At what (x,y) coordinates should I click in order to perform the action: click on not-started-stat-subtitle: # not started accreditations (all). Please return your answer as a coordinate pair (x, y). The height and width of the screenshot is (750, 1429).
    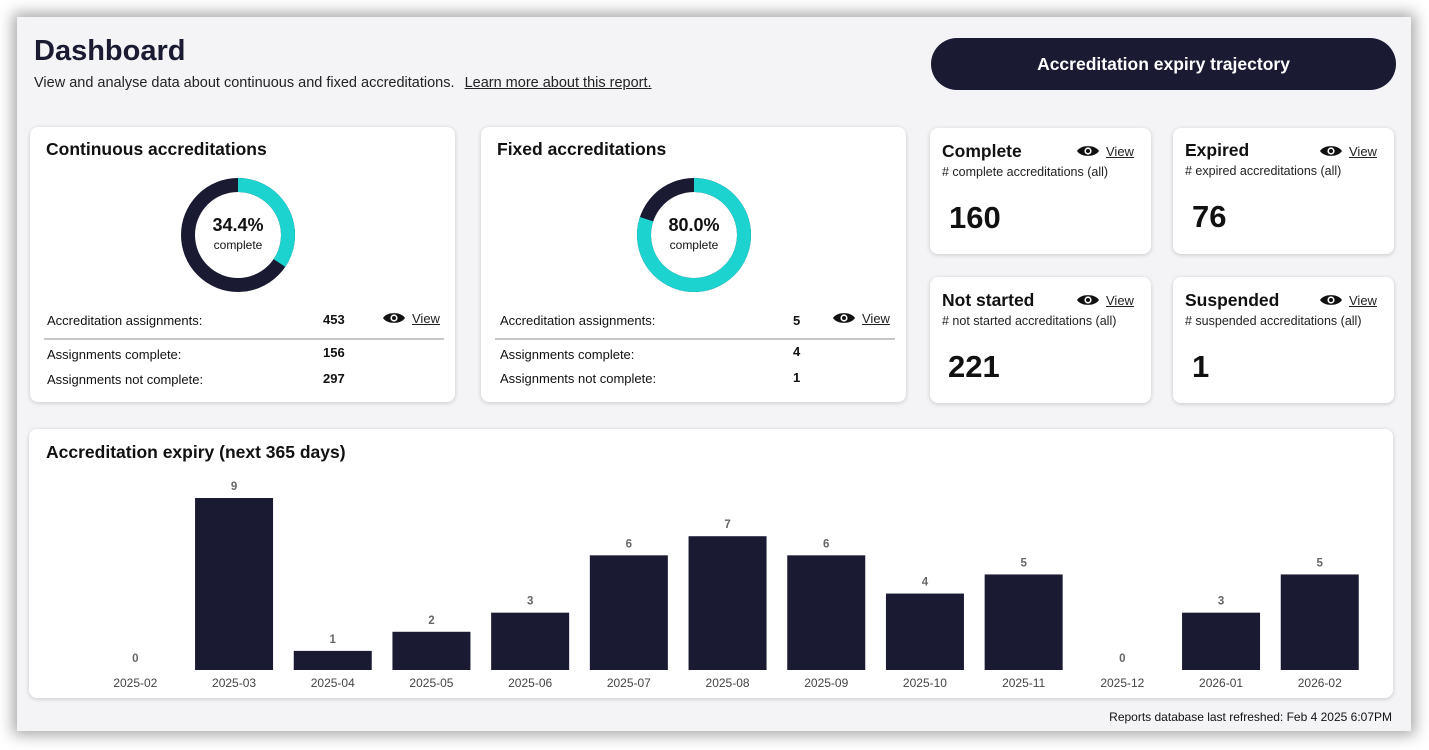
    Looking at the image, I should click on (1029, 321).